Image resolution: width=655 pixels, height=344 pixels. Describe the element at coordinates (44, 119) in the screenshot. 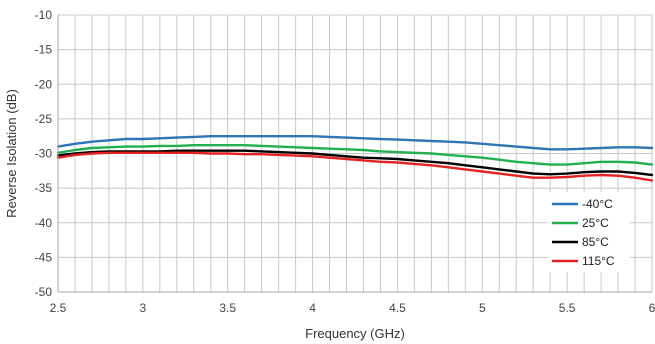

I see `y-tick-label: -25` at that location.